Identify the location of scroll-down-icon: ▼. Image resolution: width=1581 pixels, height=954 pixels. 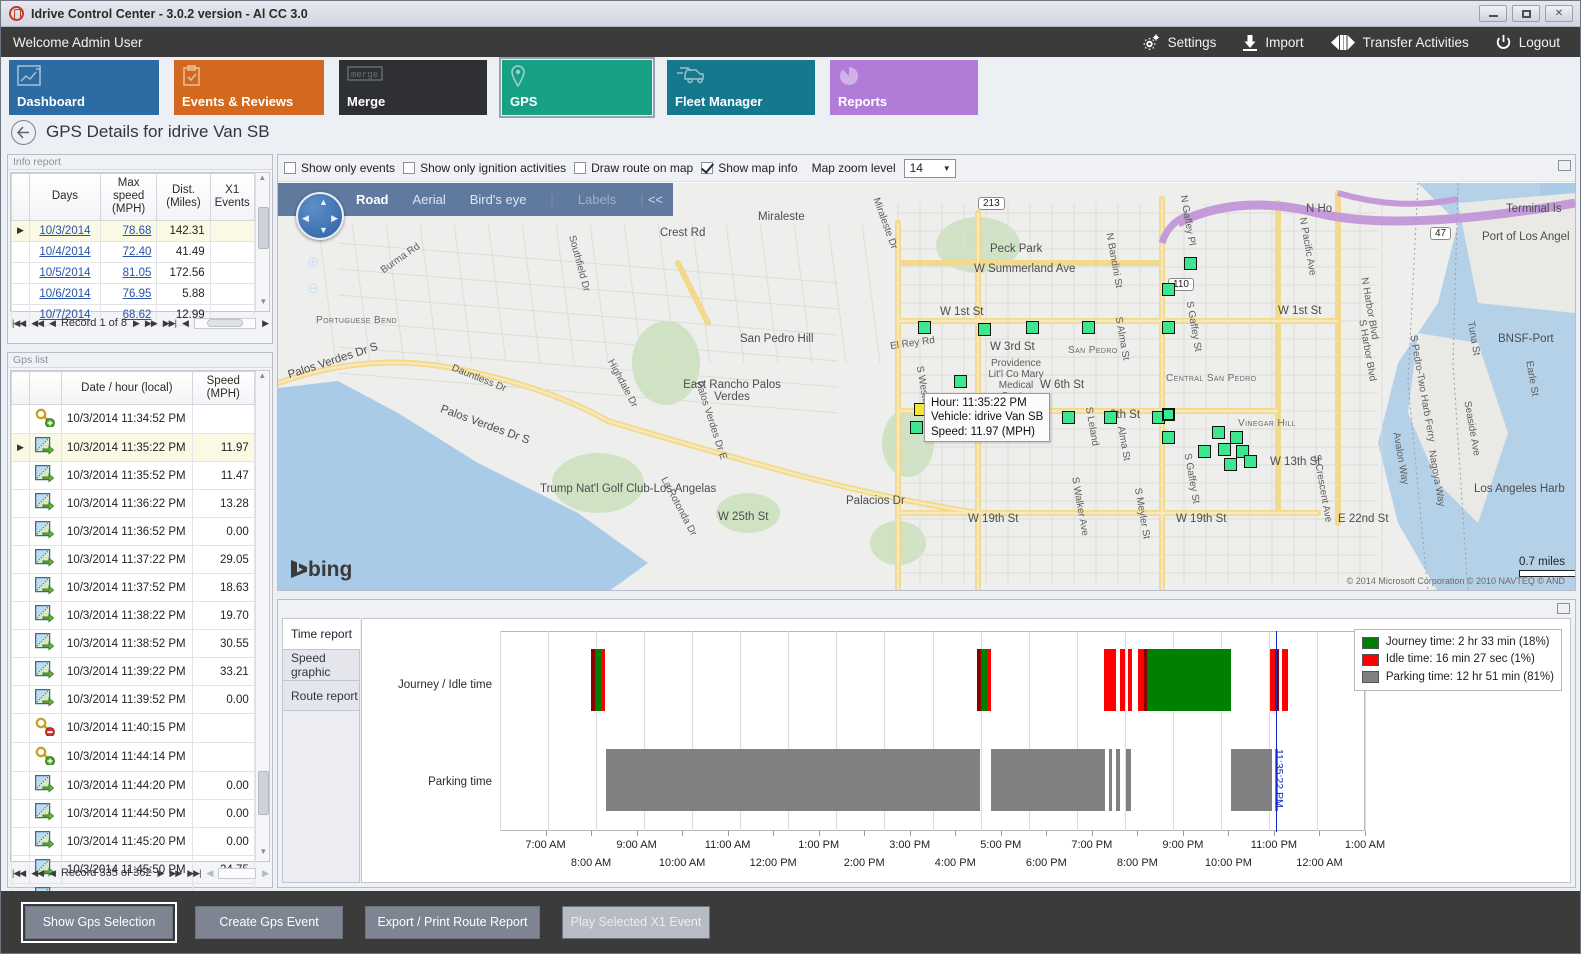
(263, 851).